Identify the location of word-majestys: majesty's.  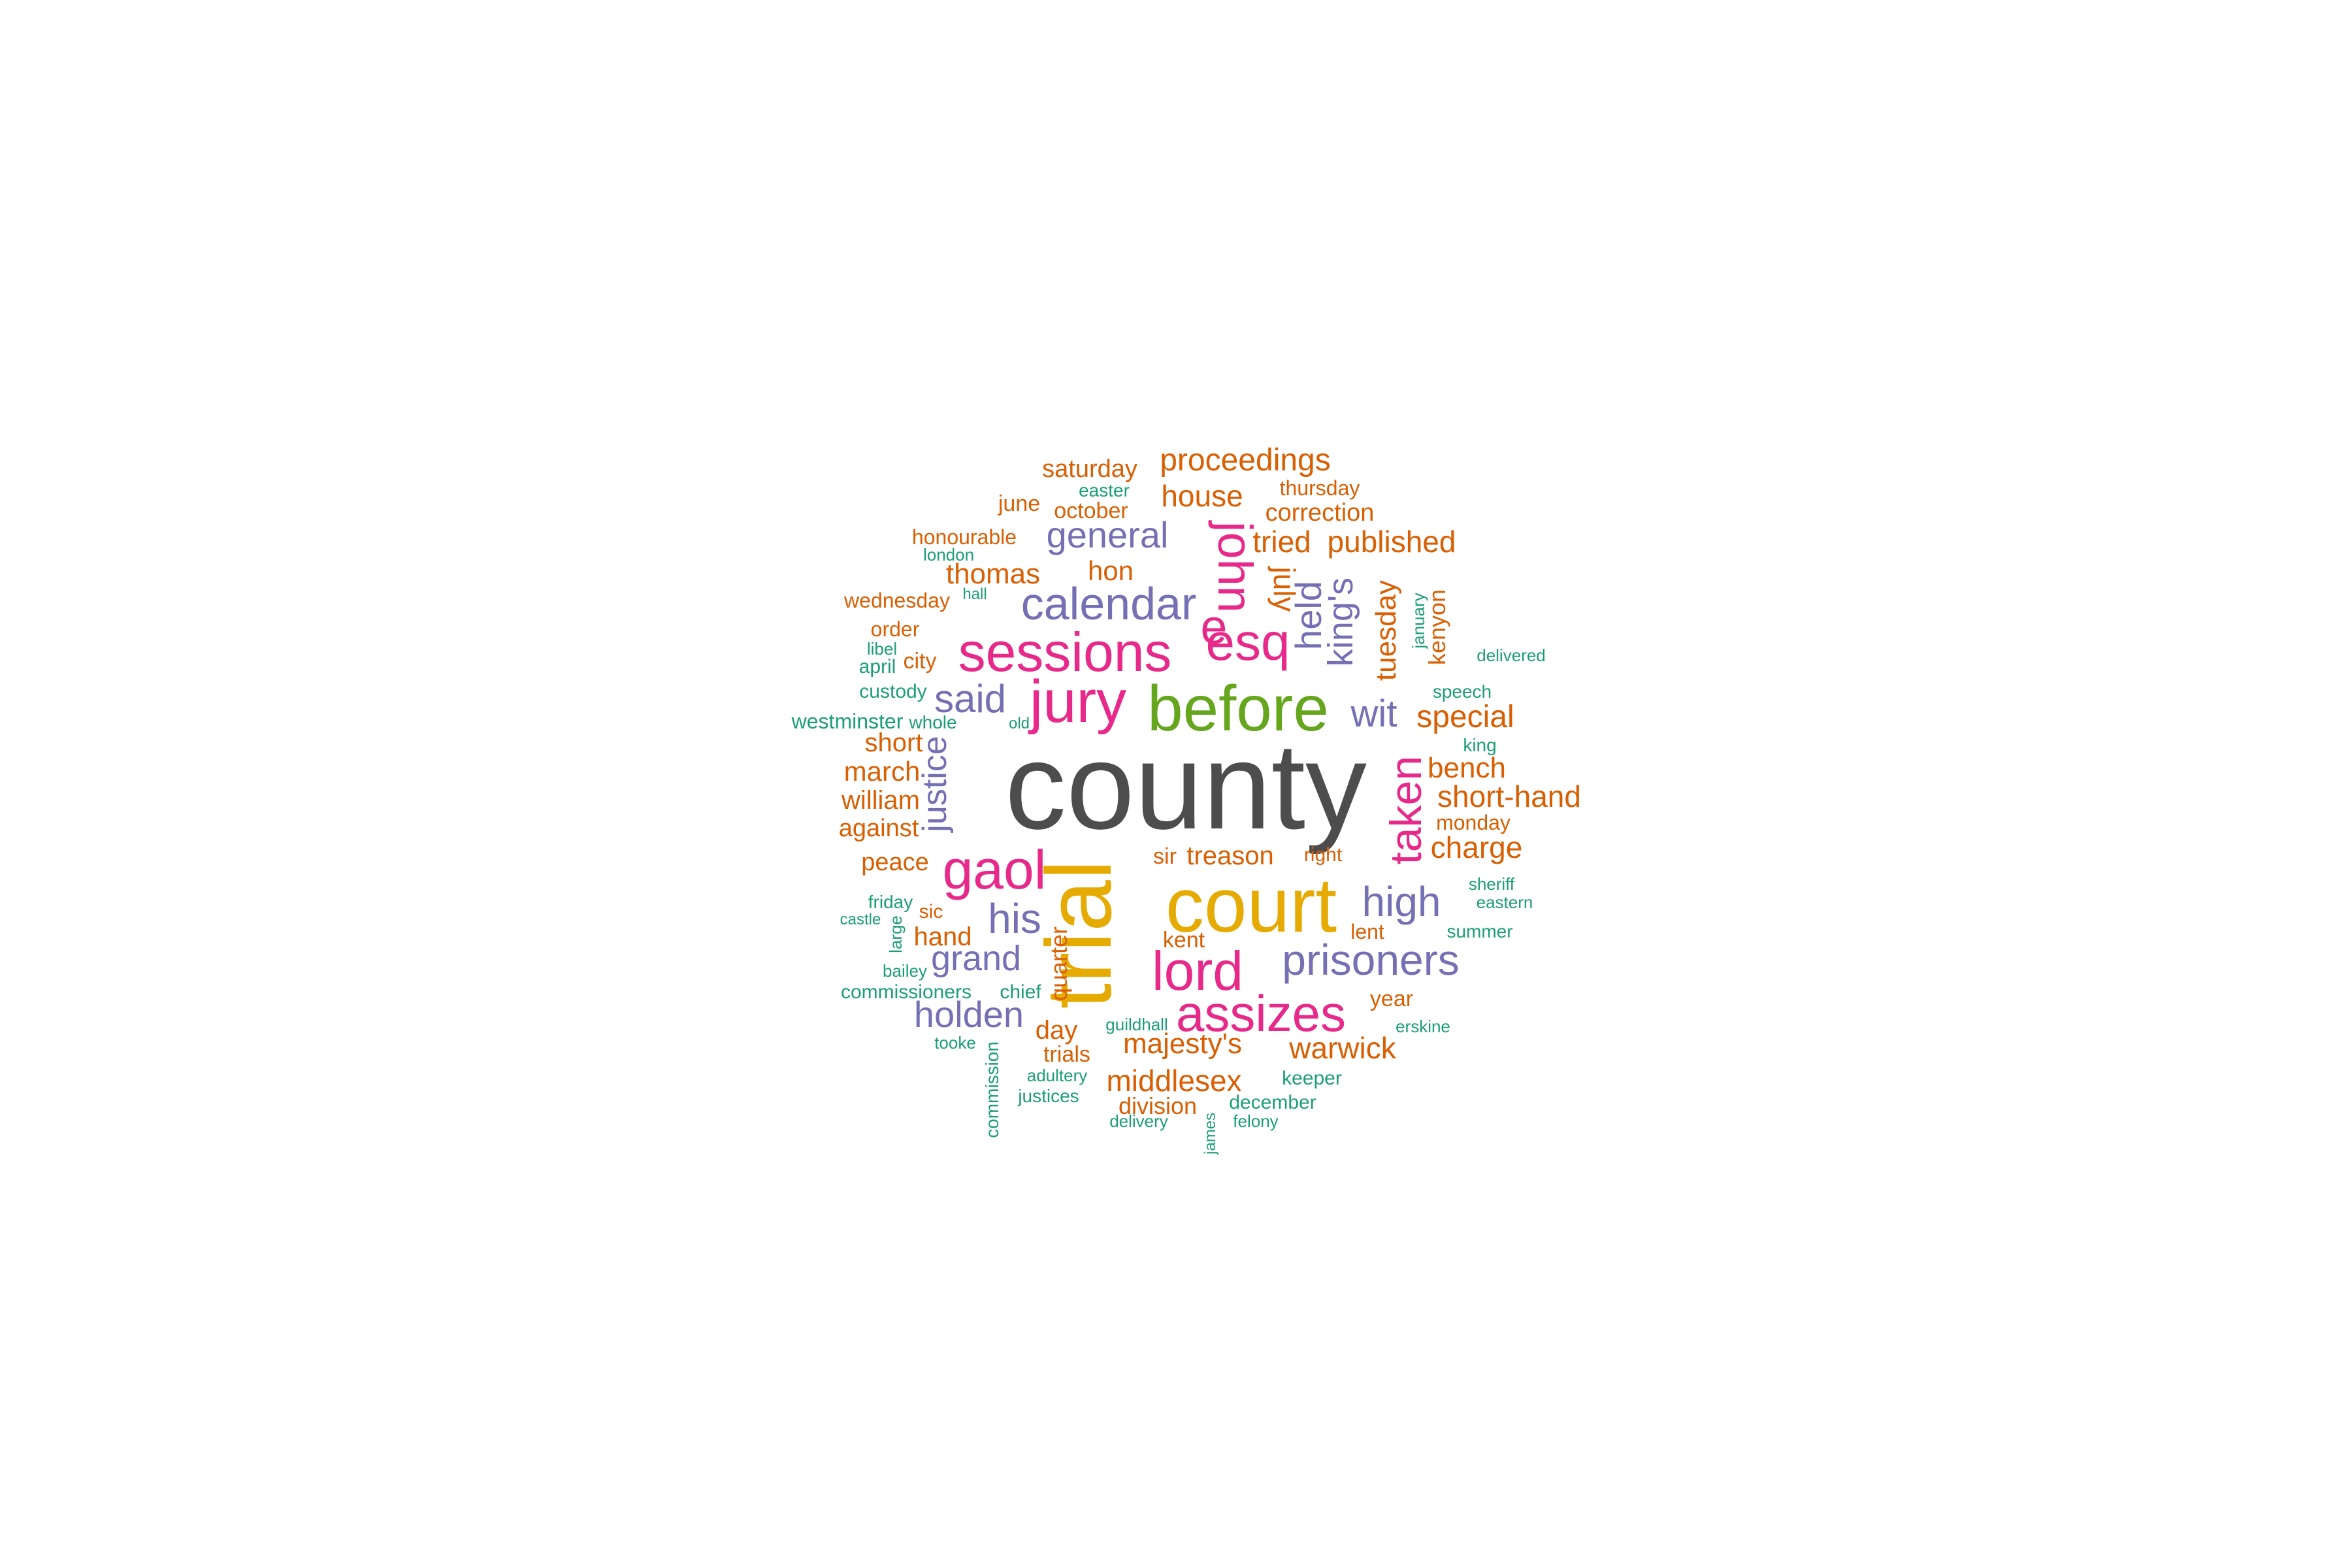
(1182, 1044).